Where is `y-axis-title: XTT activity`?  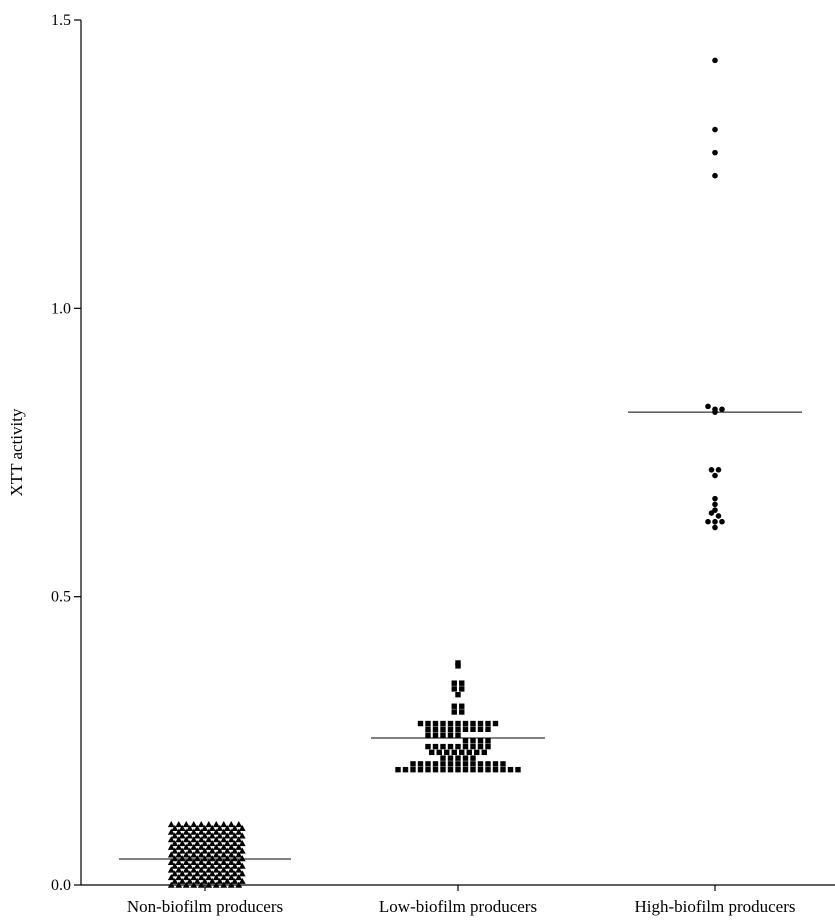
y-axis-title: XTT activity is located at coordinates (16, 452).